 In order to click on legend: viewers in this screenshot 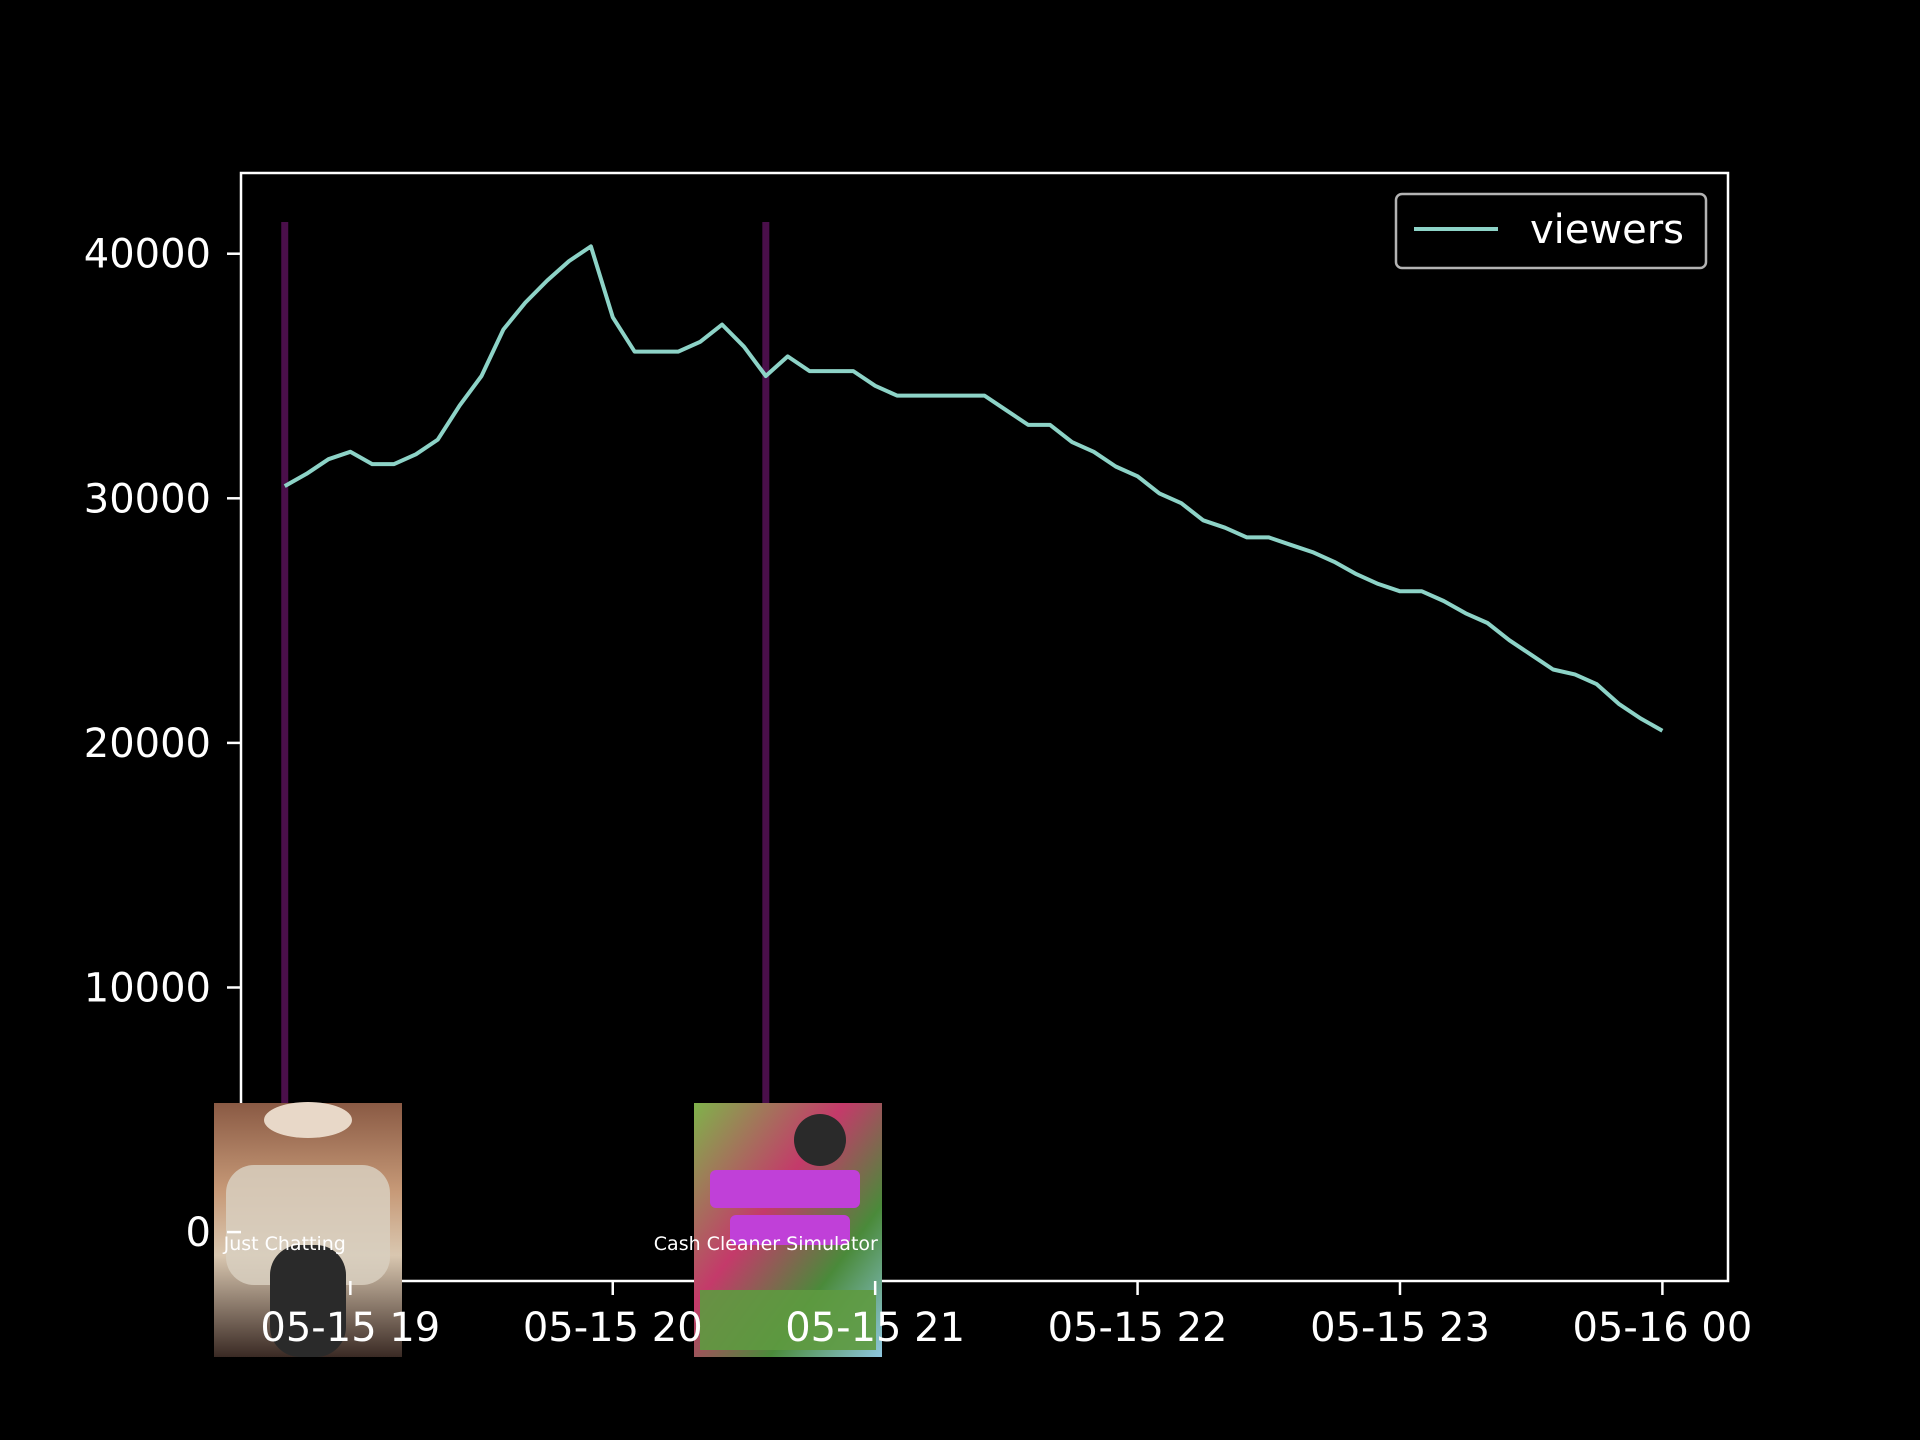, I will do `click(1551, 231)`.